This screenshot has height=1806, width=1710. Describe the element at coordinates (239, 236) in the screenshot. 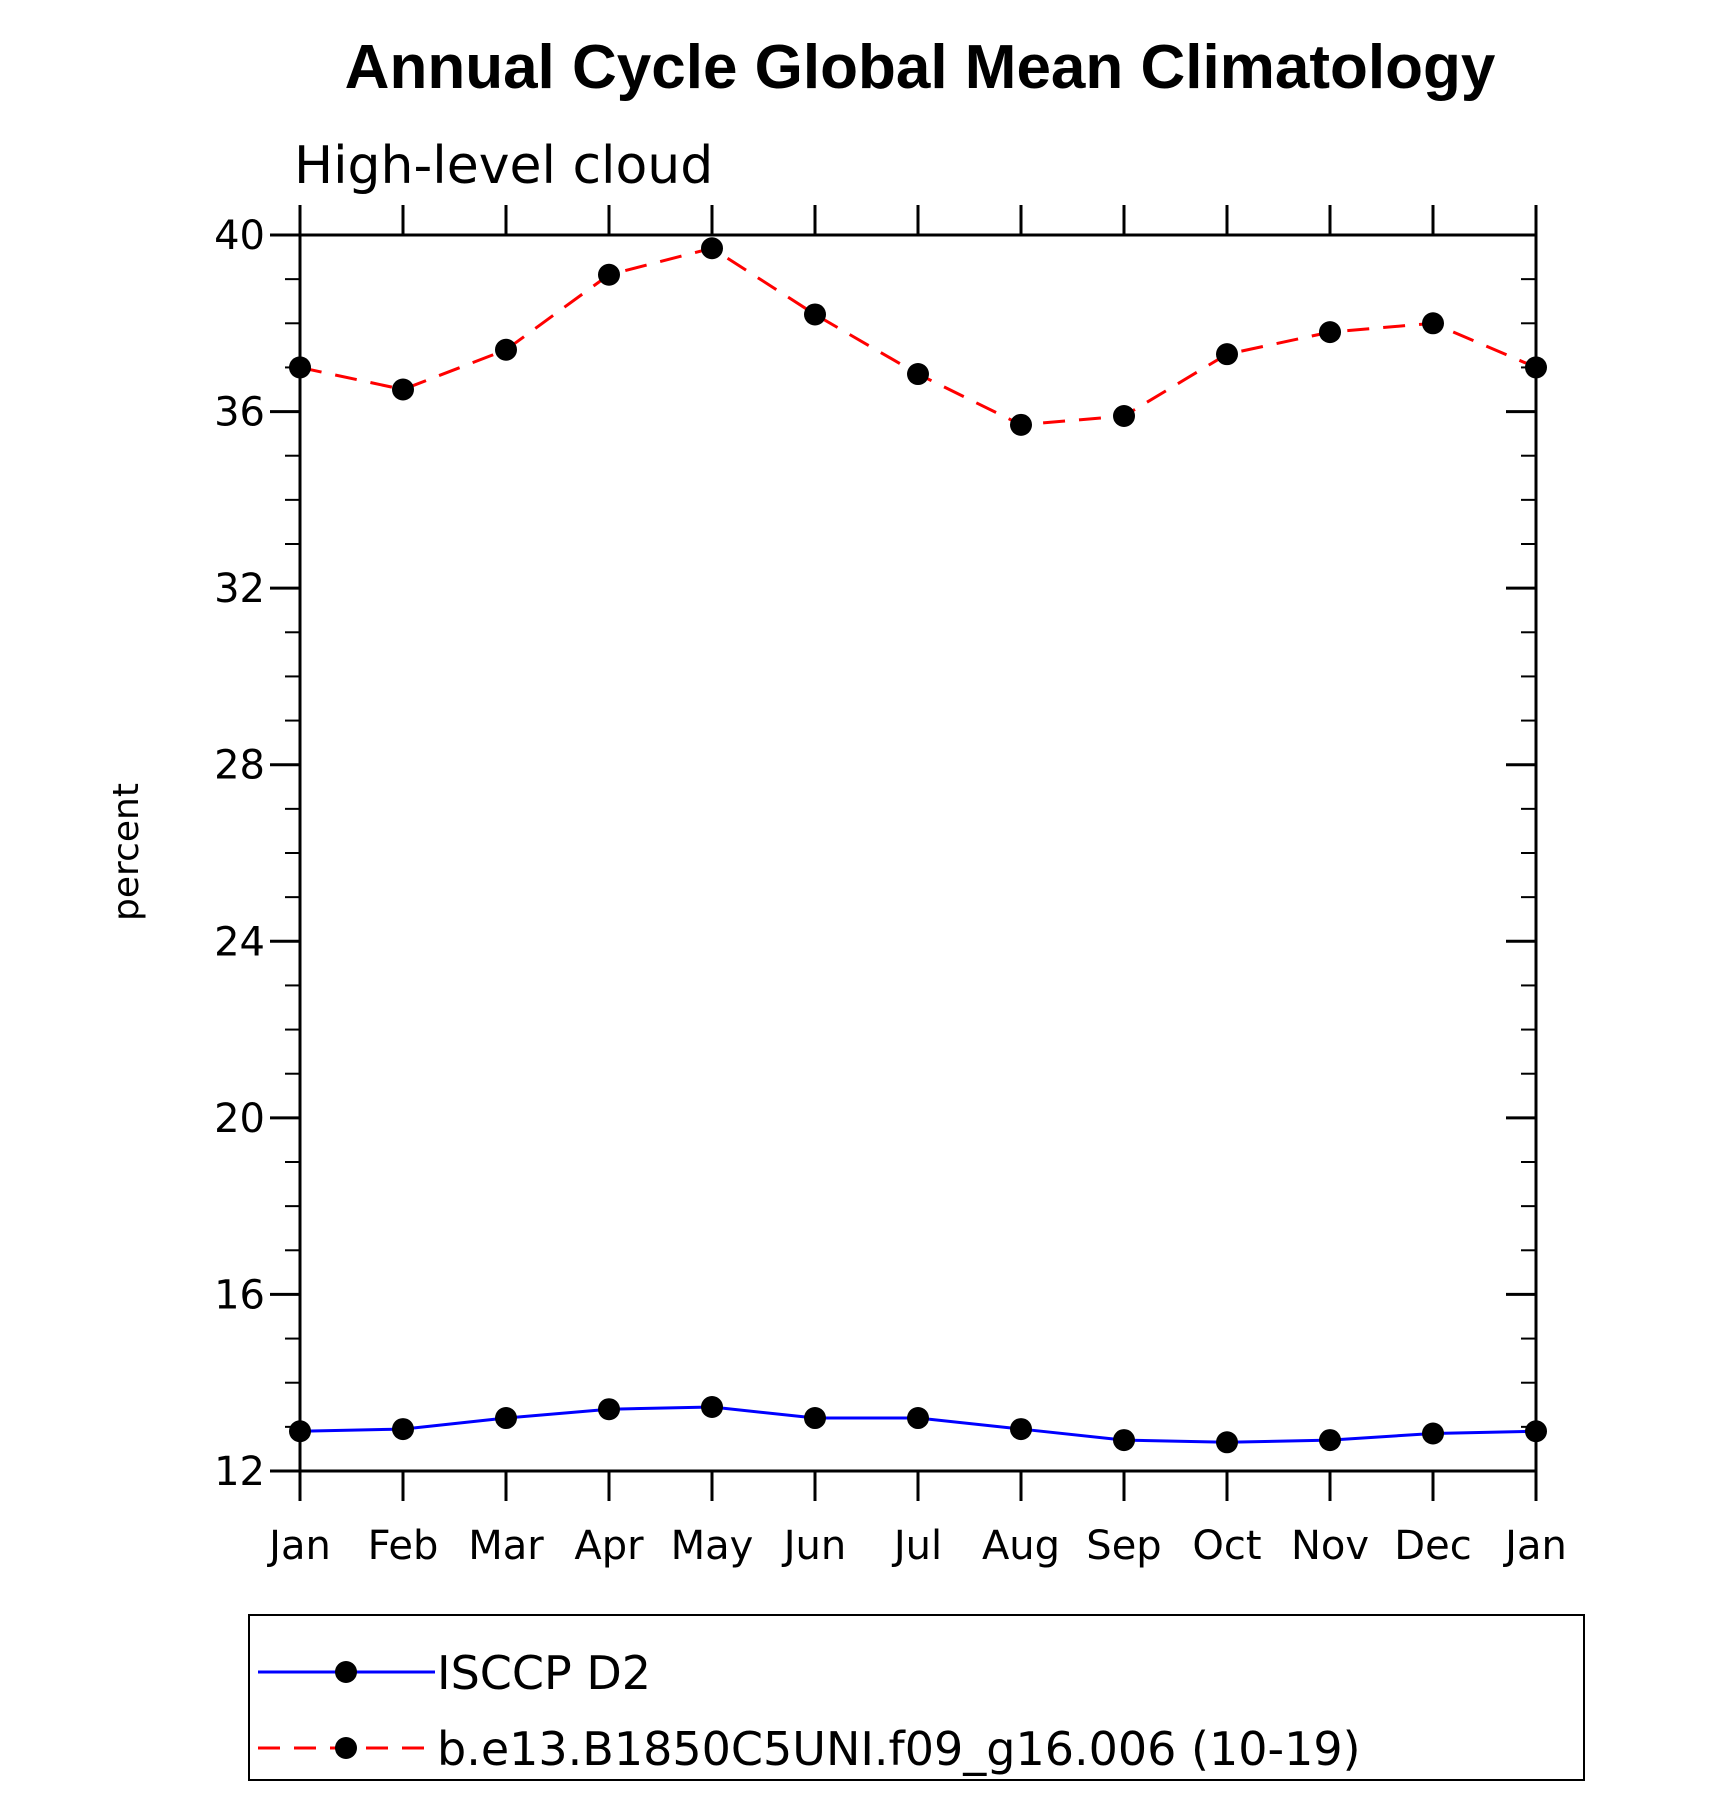

I see `y-tick-label: 40` at that location.